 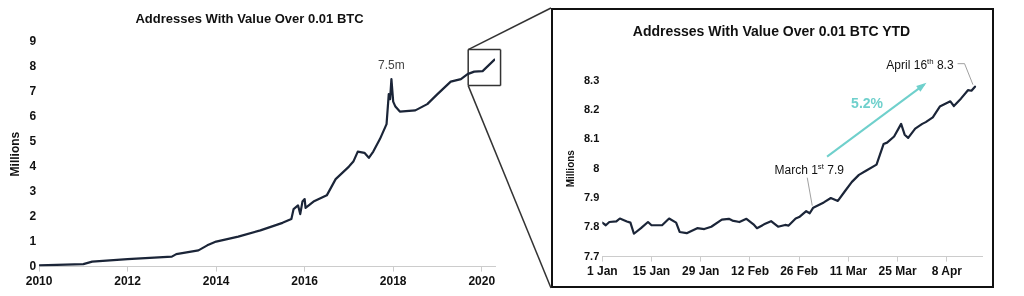 I want to click on chart-title: Addresses With Value Over 0.01 BTC YTD, so click(x=771, y=31).